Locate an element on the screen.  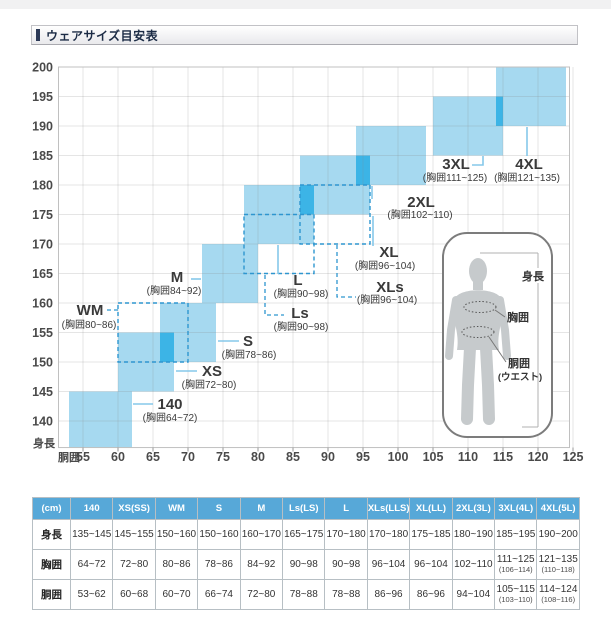
y-tick-label: 200 is located at coordinates (42, 68).